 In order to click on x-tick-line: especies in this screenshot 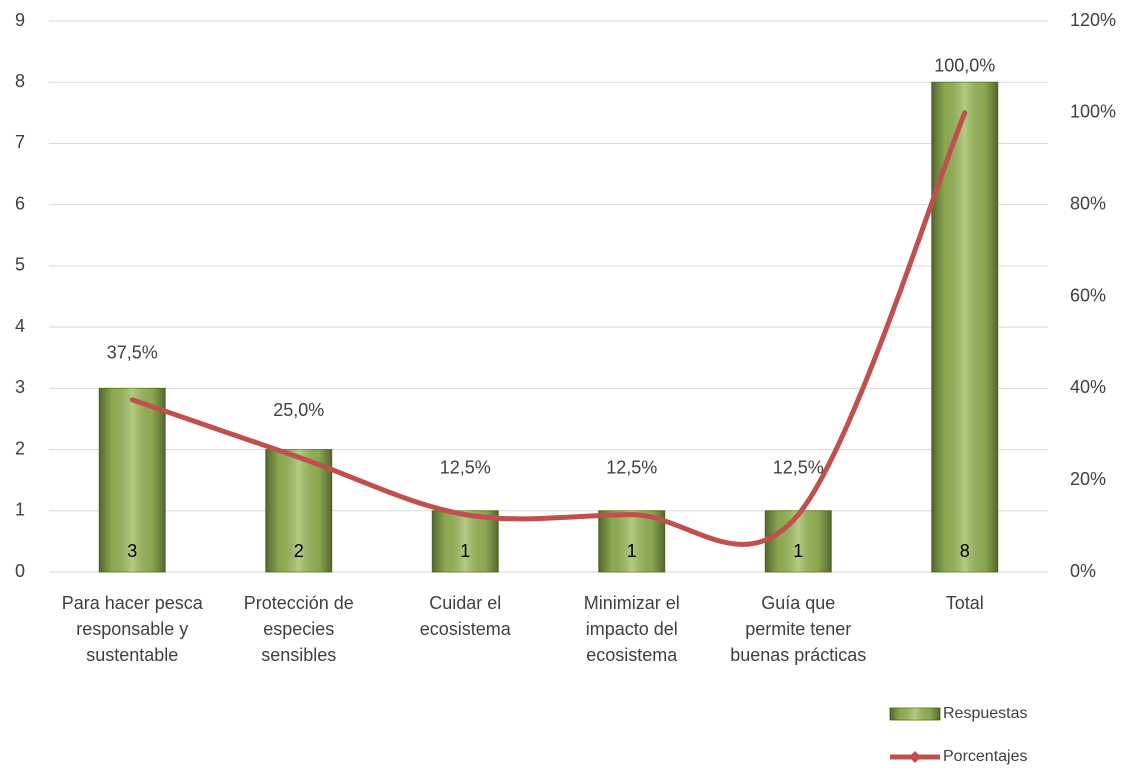, I will do `click(298, 629)`.